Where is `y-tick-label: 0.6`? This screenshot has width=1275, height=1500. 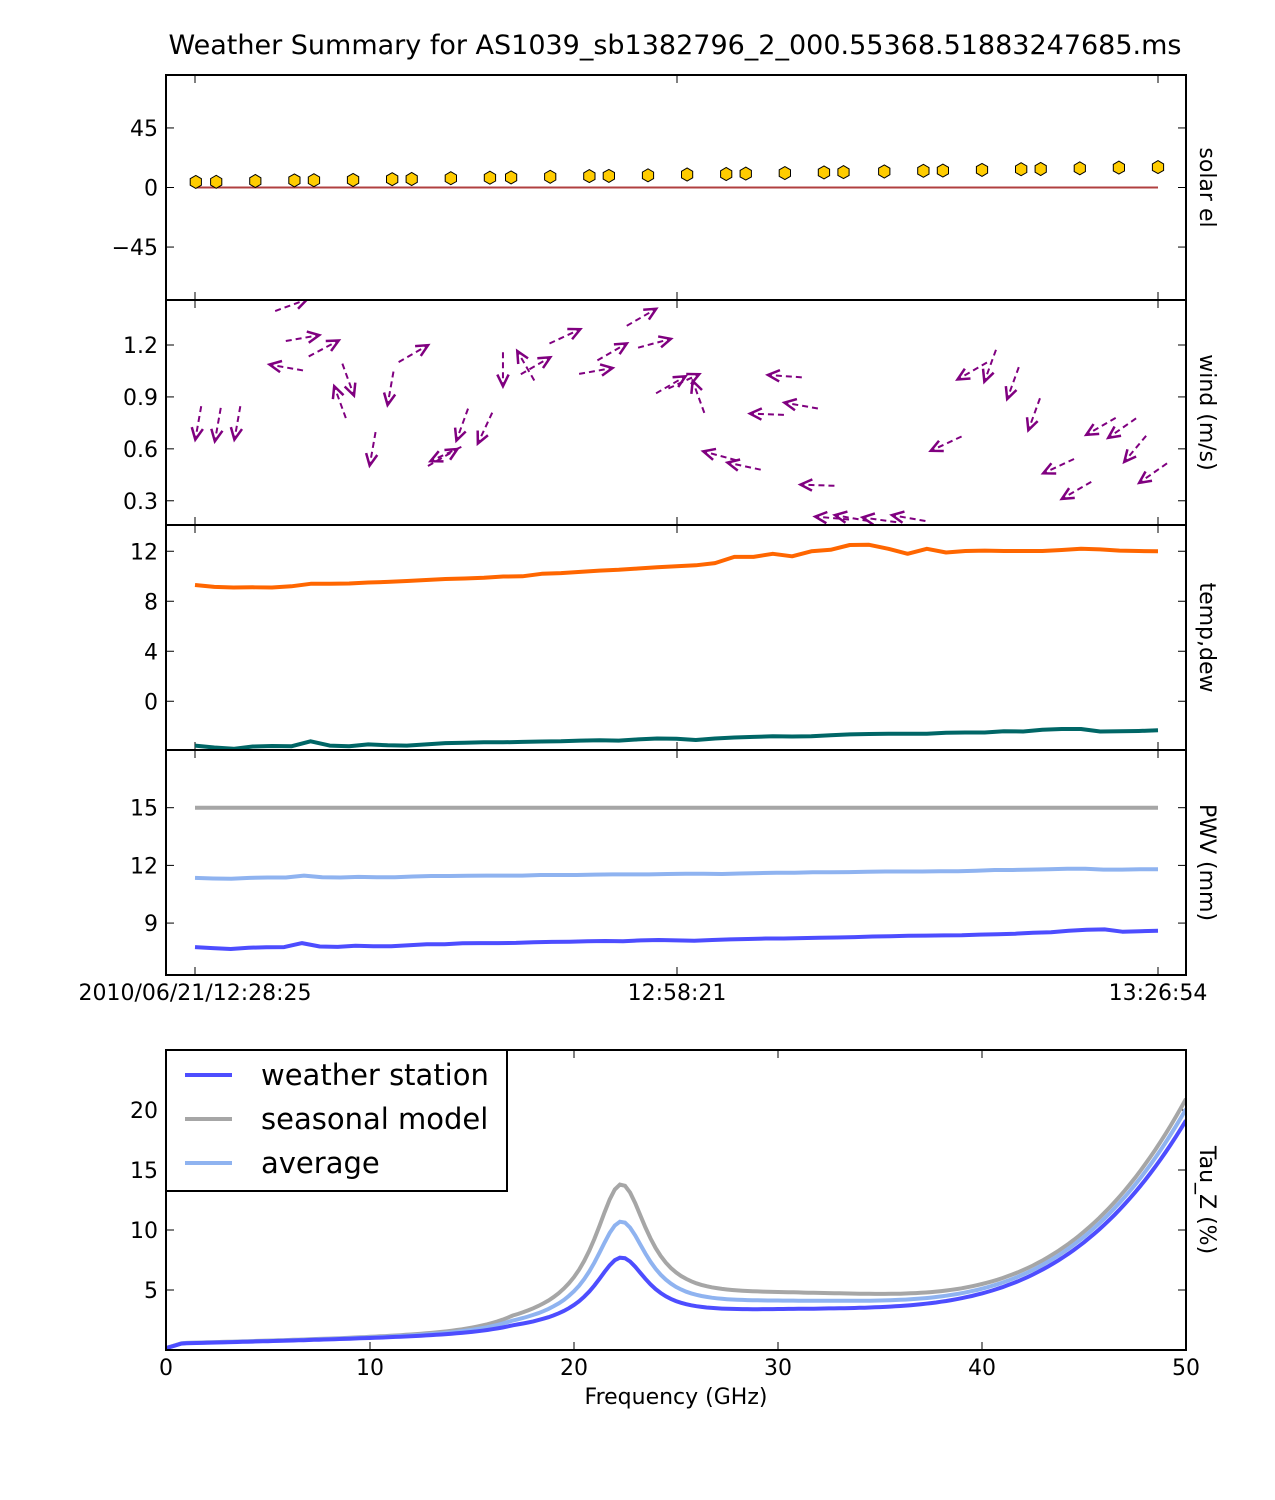
y-tick-label: 0.6 is located at coordinates (140, 450).